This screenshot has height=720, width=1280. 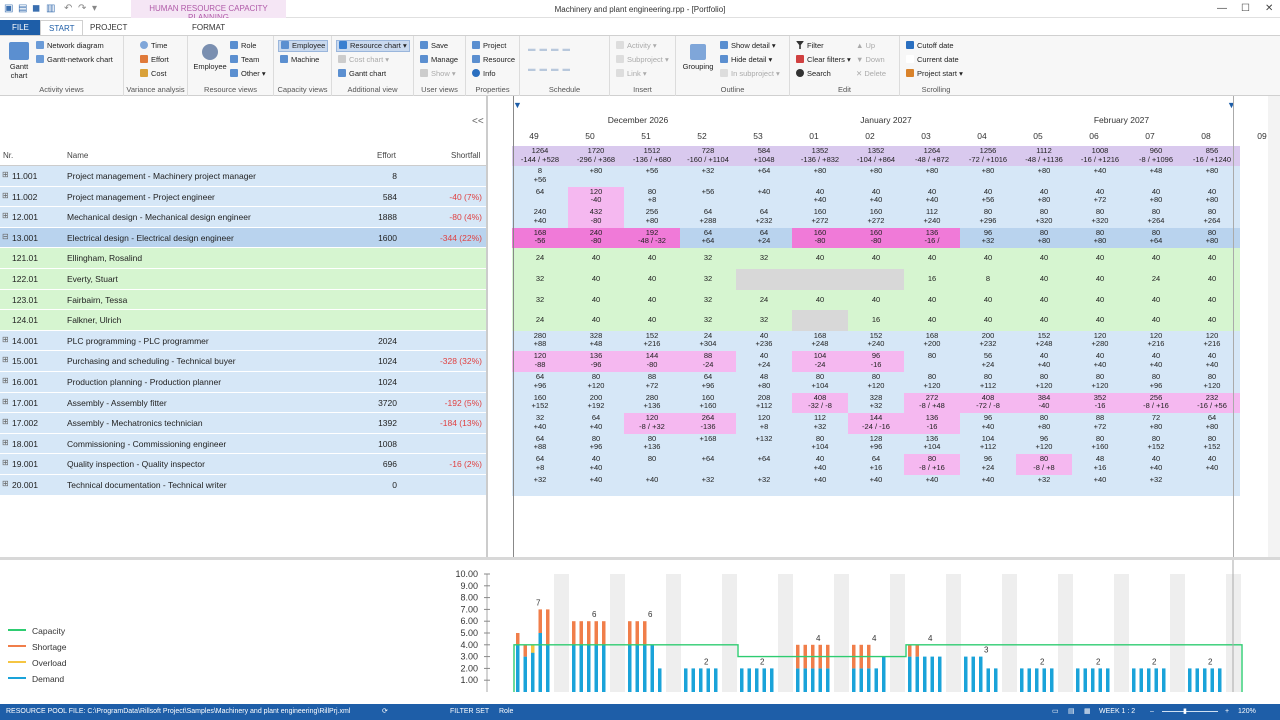 I want to click on grid-cell: 64 +88, so click(x=540, y=444).